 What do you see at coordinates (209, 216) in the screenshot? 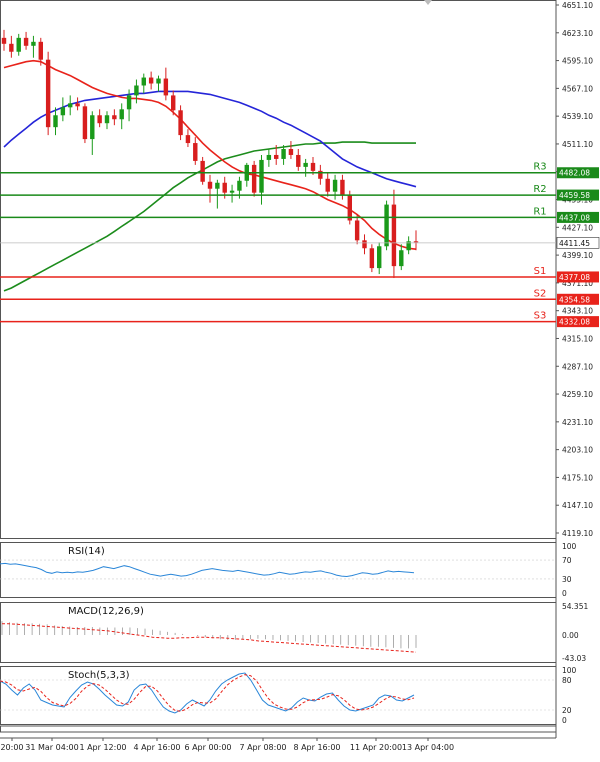
I see `ma-green-line` at bounding box center [209, 216].